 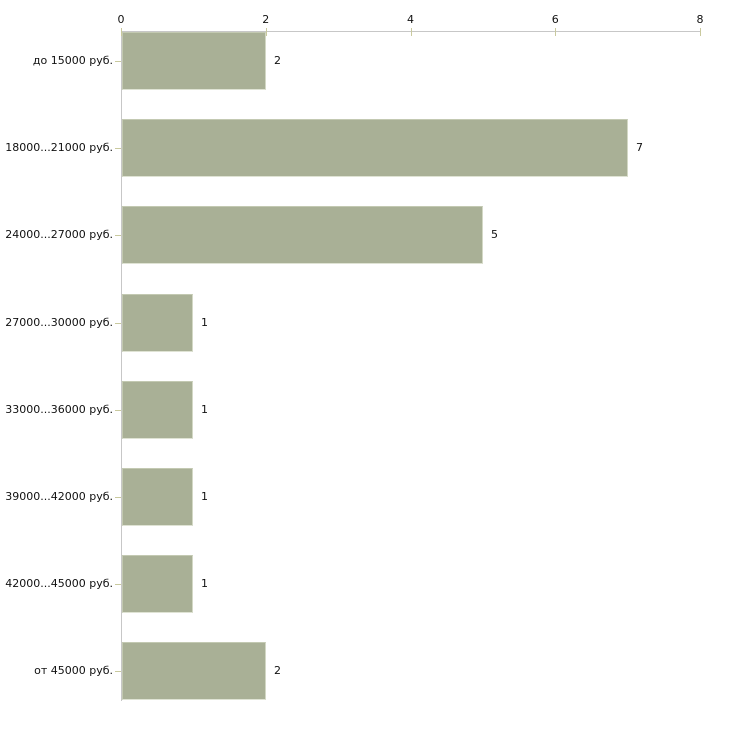 What do you see at coordinates (73, 671) in the screenshot?
I see `category-label: от 45000 руб.` at bounding box center [73, 671].